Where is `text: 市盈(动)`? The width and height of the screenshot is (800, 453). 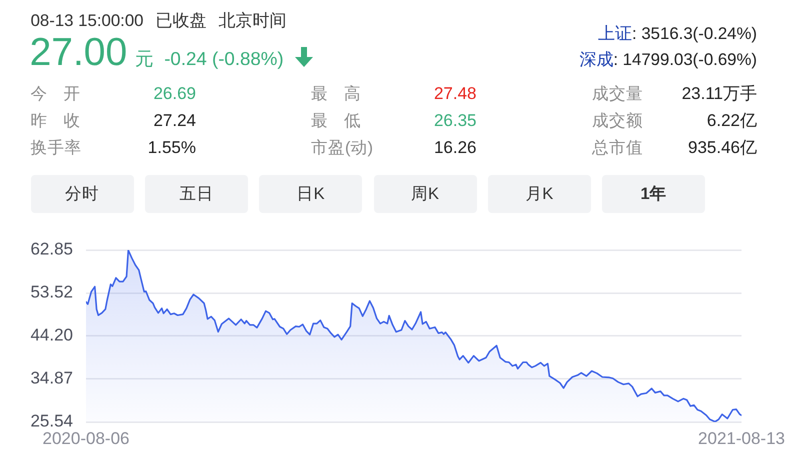
text: 市盈(动) is located at coordinates (342, 148).